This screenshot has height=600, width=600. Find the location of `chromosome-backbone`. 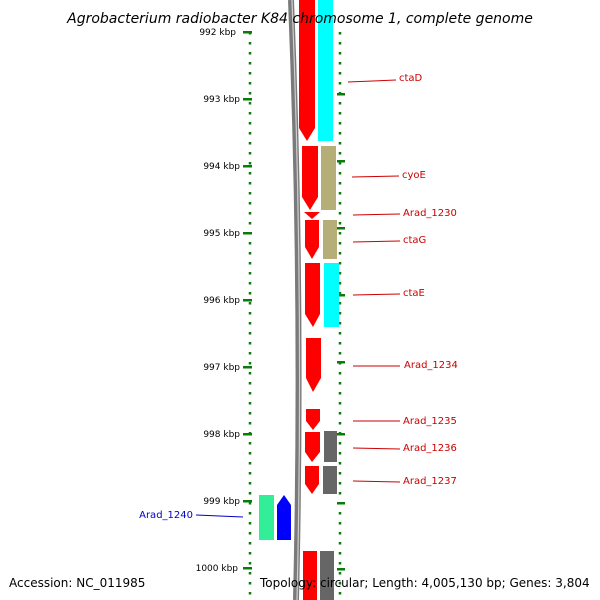

chromosome-backbone is located at coordinates (295, 300).